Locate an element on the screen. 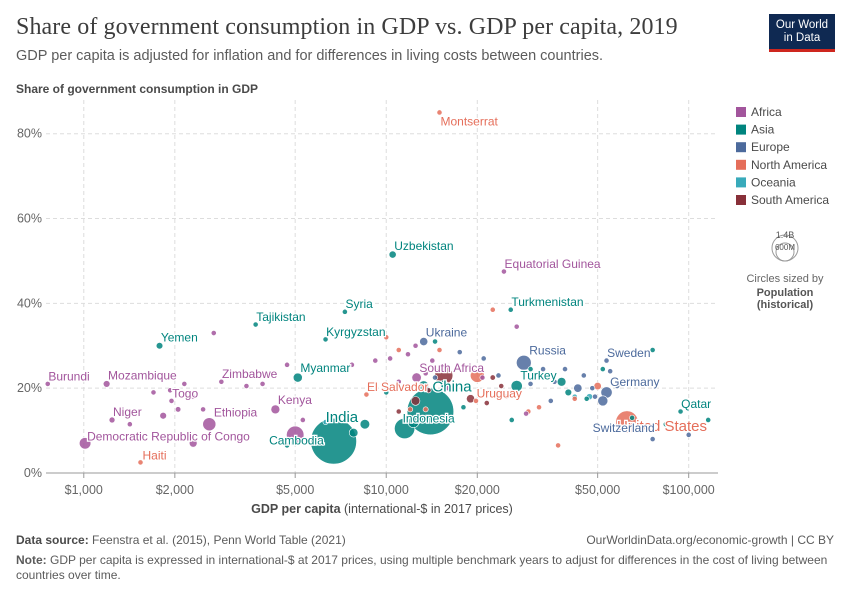  point-haiti is located at coordinates (140, 462).